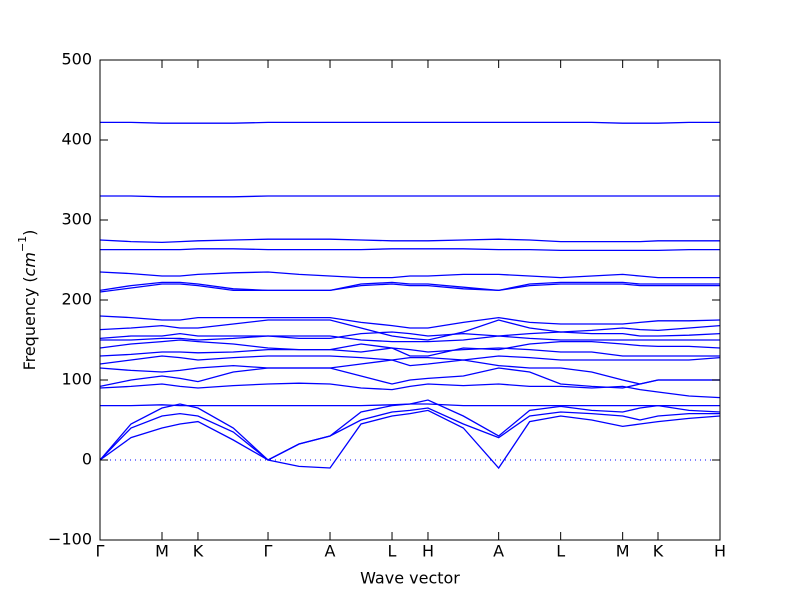  I want to click on x-axis-label: Wave vector, so click(410, 578).